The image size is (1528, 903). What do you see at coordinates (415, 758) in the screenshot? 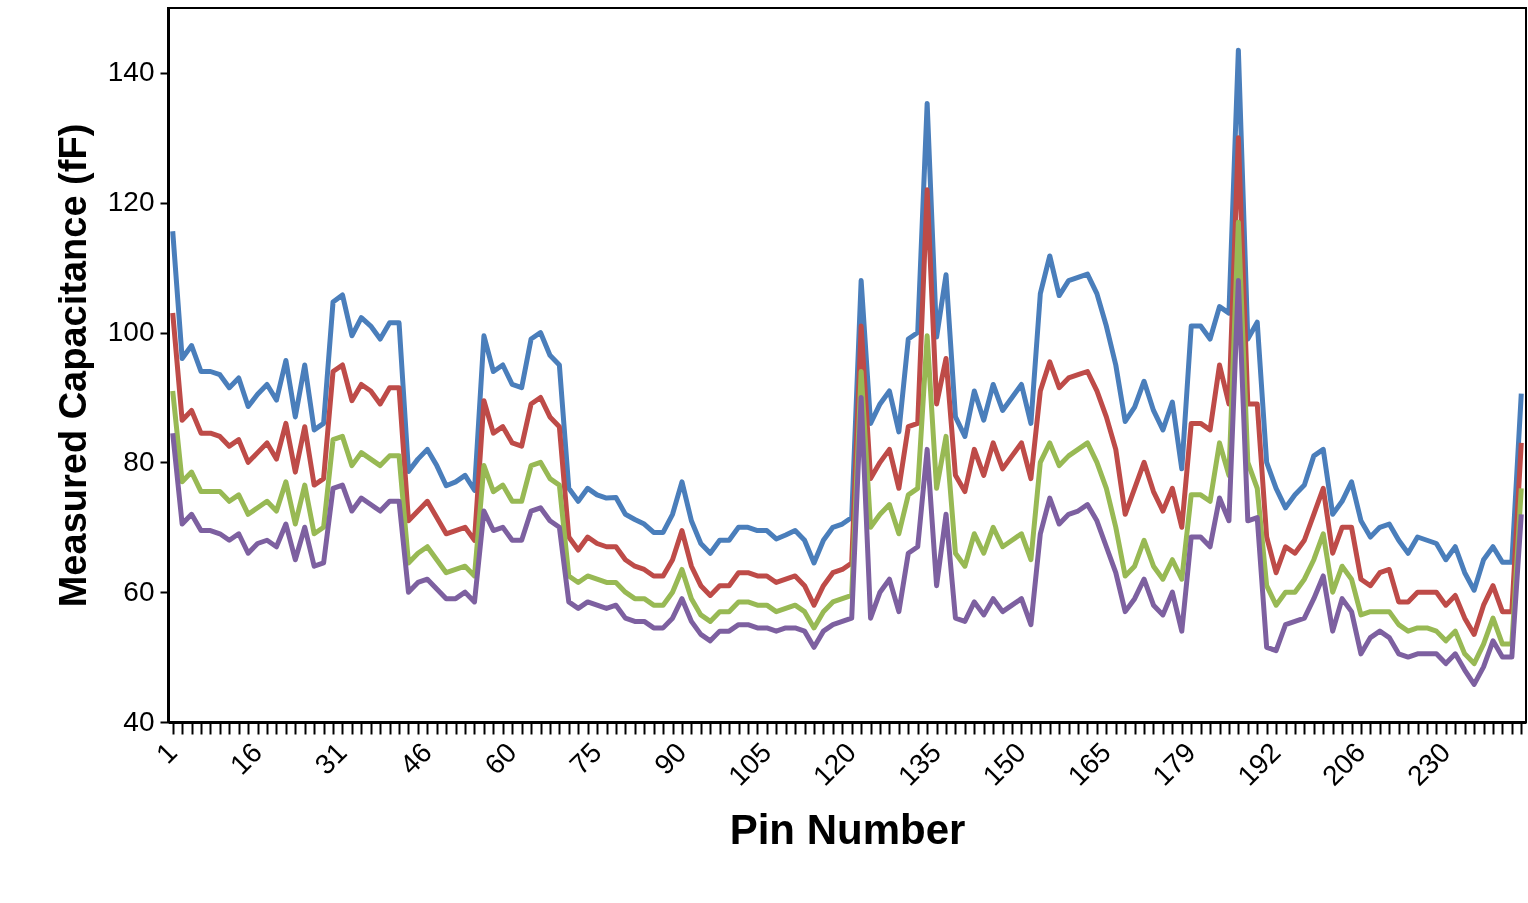
I see `x-tick-label: 46` at bounding box center [415, 758].